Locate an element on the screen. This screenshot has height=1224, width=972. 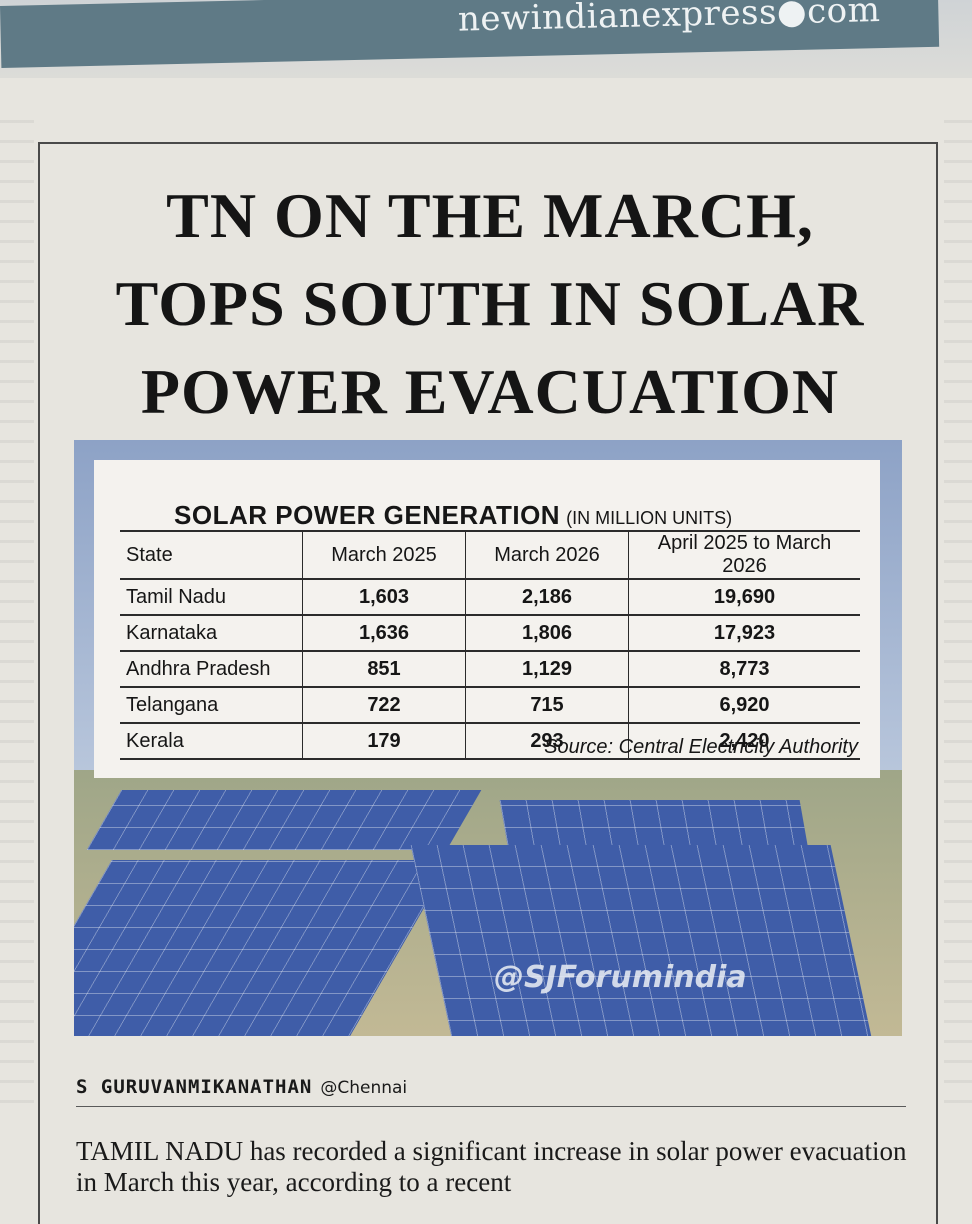
cell-fy-total: 19,690 is located at coordinates (744, 597).